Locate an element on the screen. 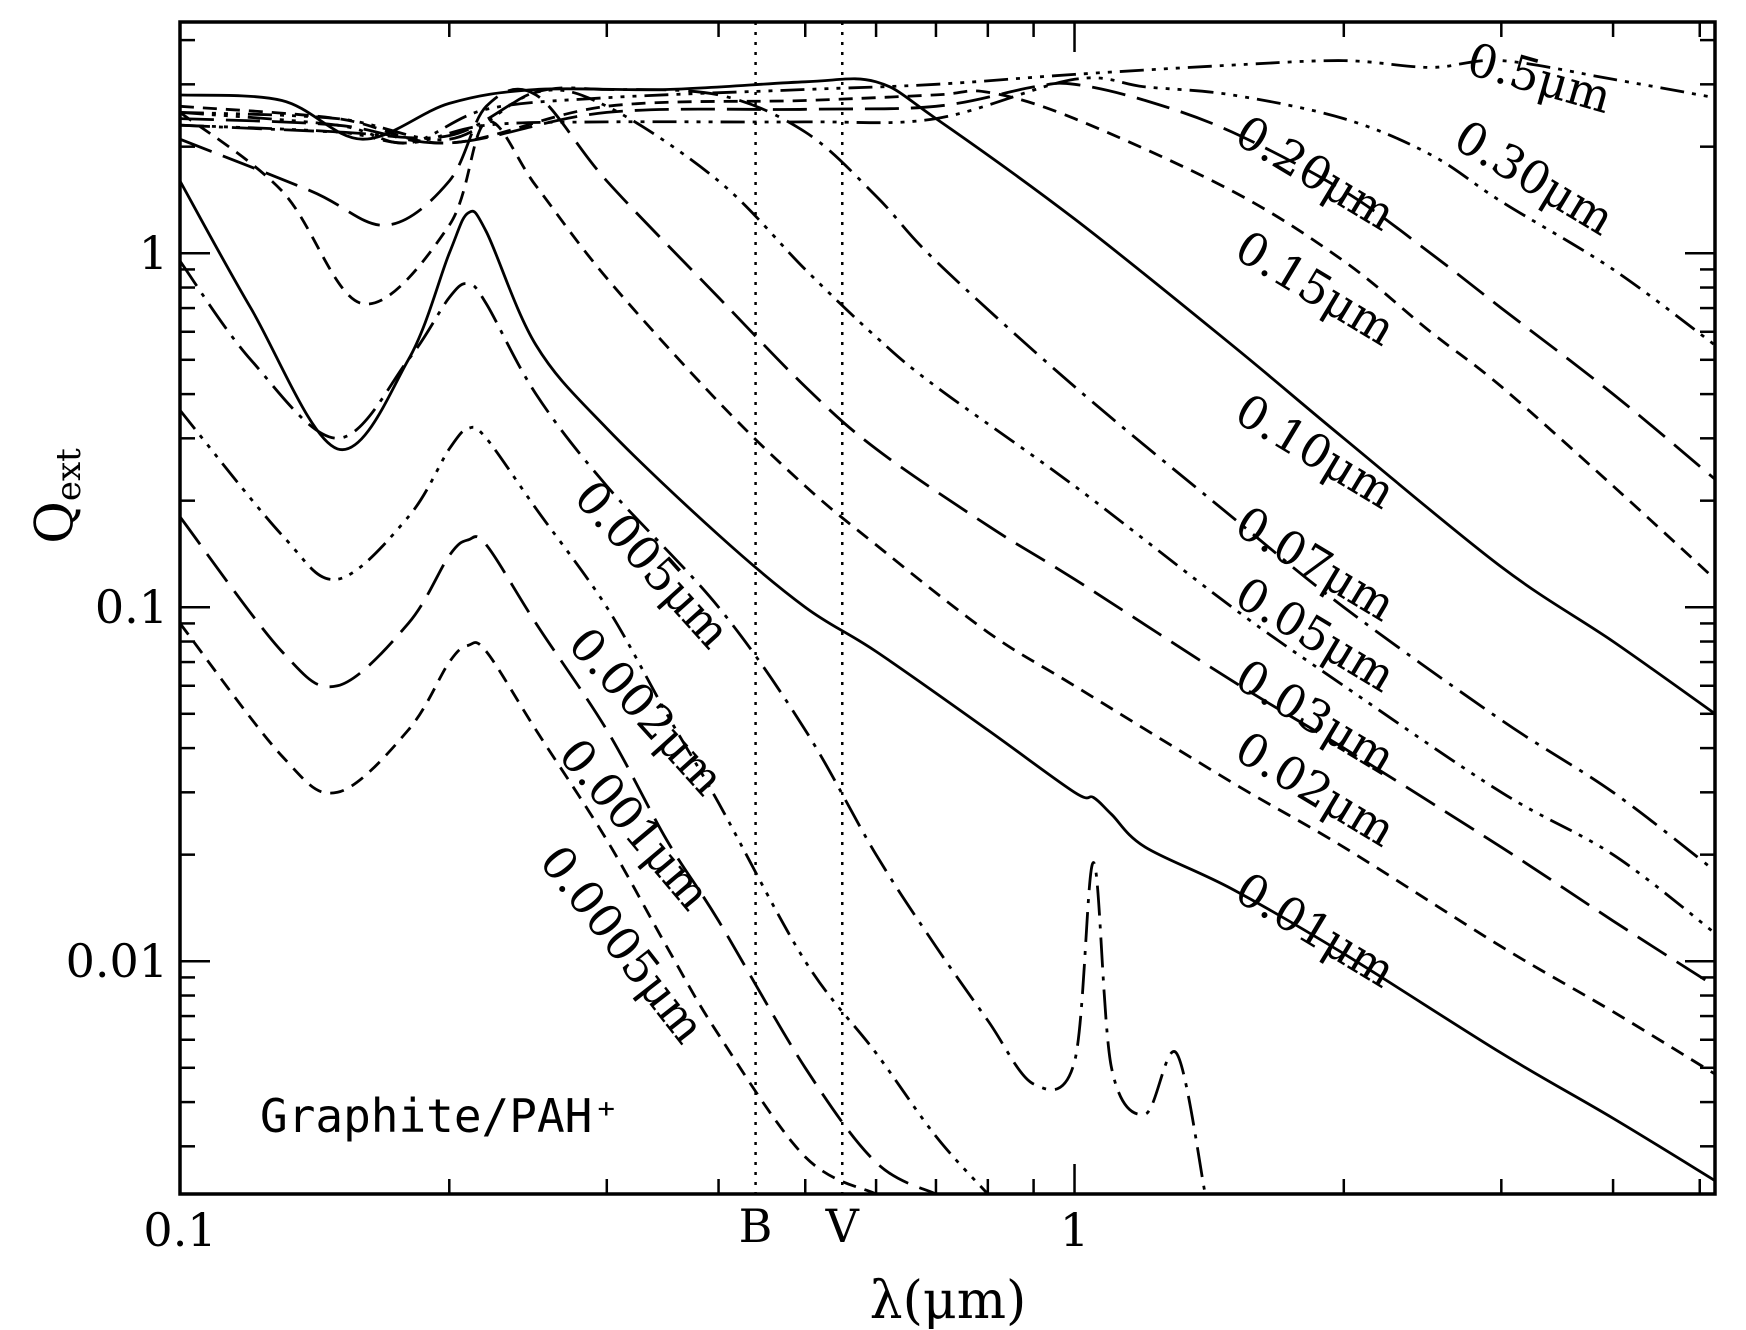 This screenshot has width=1746, height=1330. y-axis-label: Qext is located at coordinates (57, 496).